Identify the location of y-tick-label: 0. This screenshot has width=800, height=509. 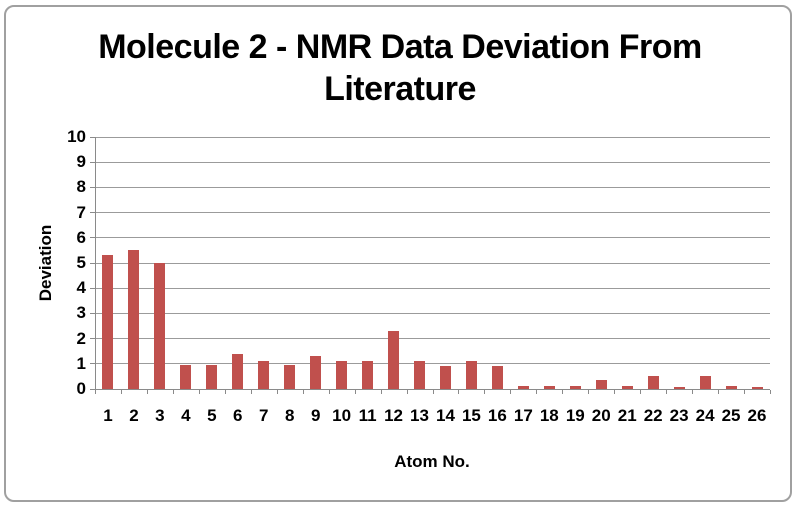
(81, 388).